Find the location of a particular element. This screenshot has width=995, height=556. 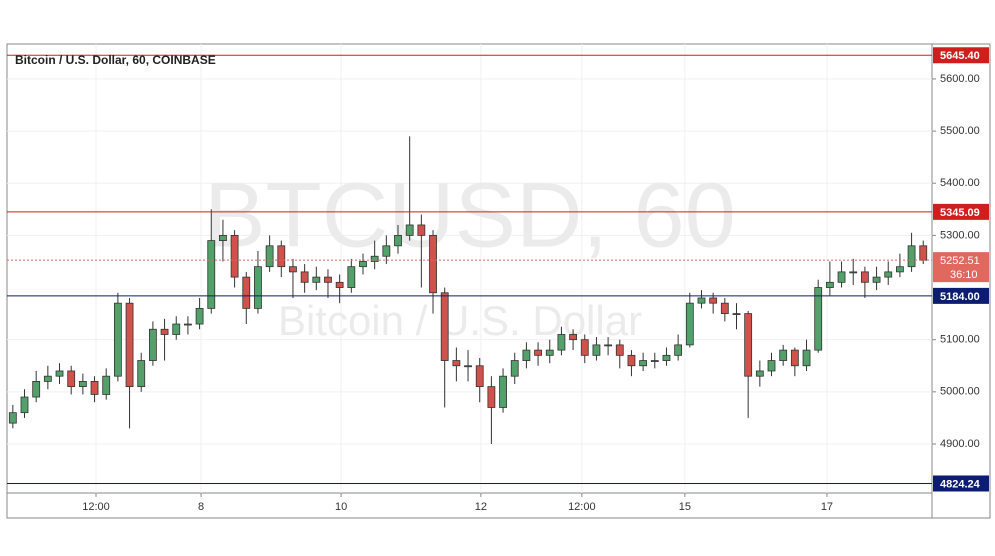

level-label: 5184.00 is located at coordinates (960, 297).